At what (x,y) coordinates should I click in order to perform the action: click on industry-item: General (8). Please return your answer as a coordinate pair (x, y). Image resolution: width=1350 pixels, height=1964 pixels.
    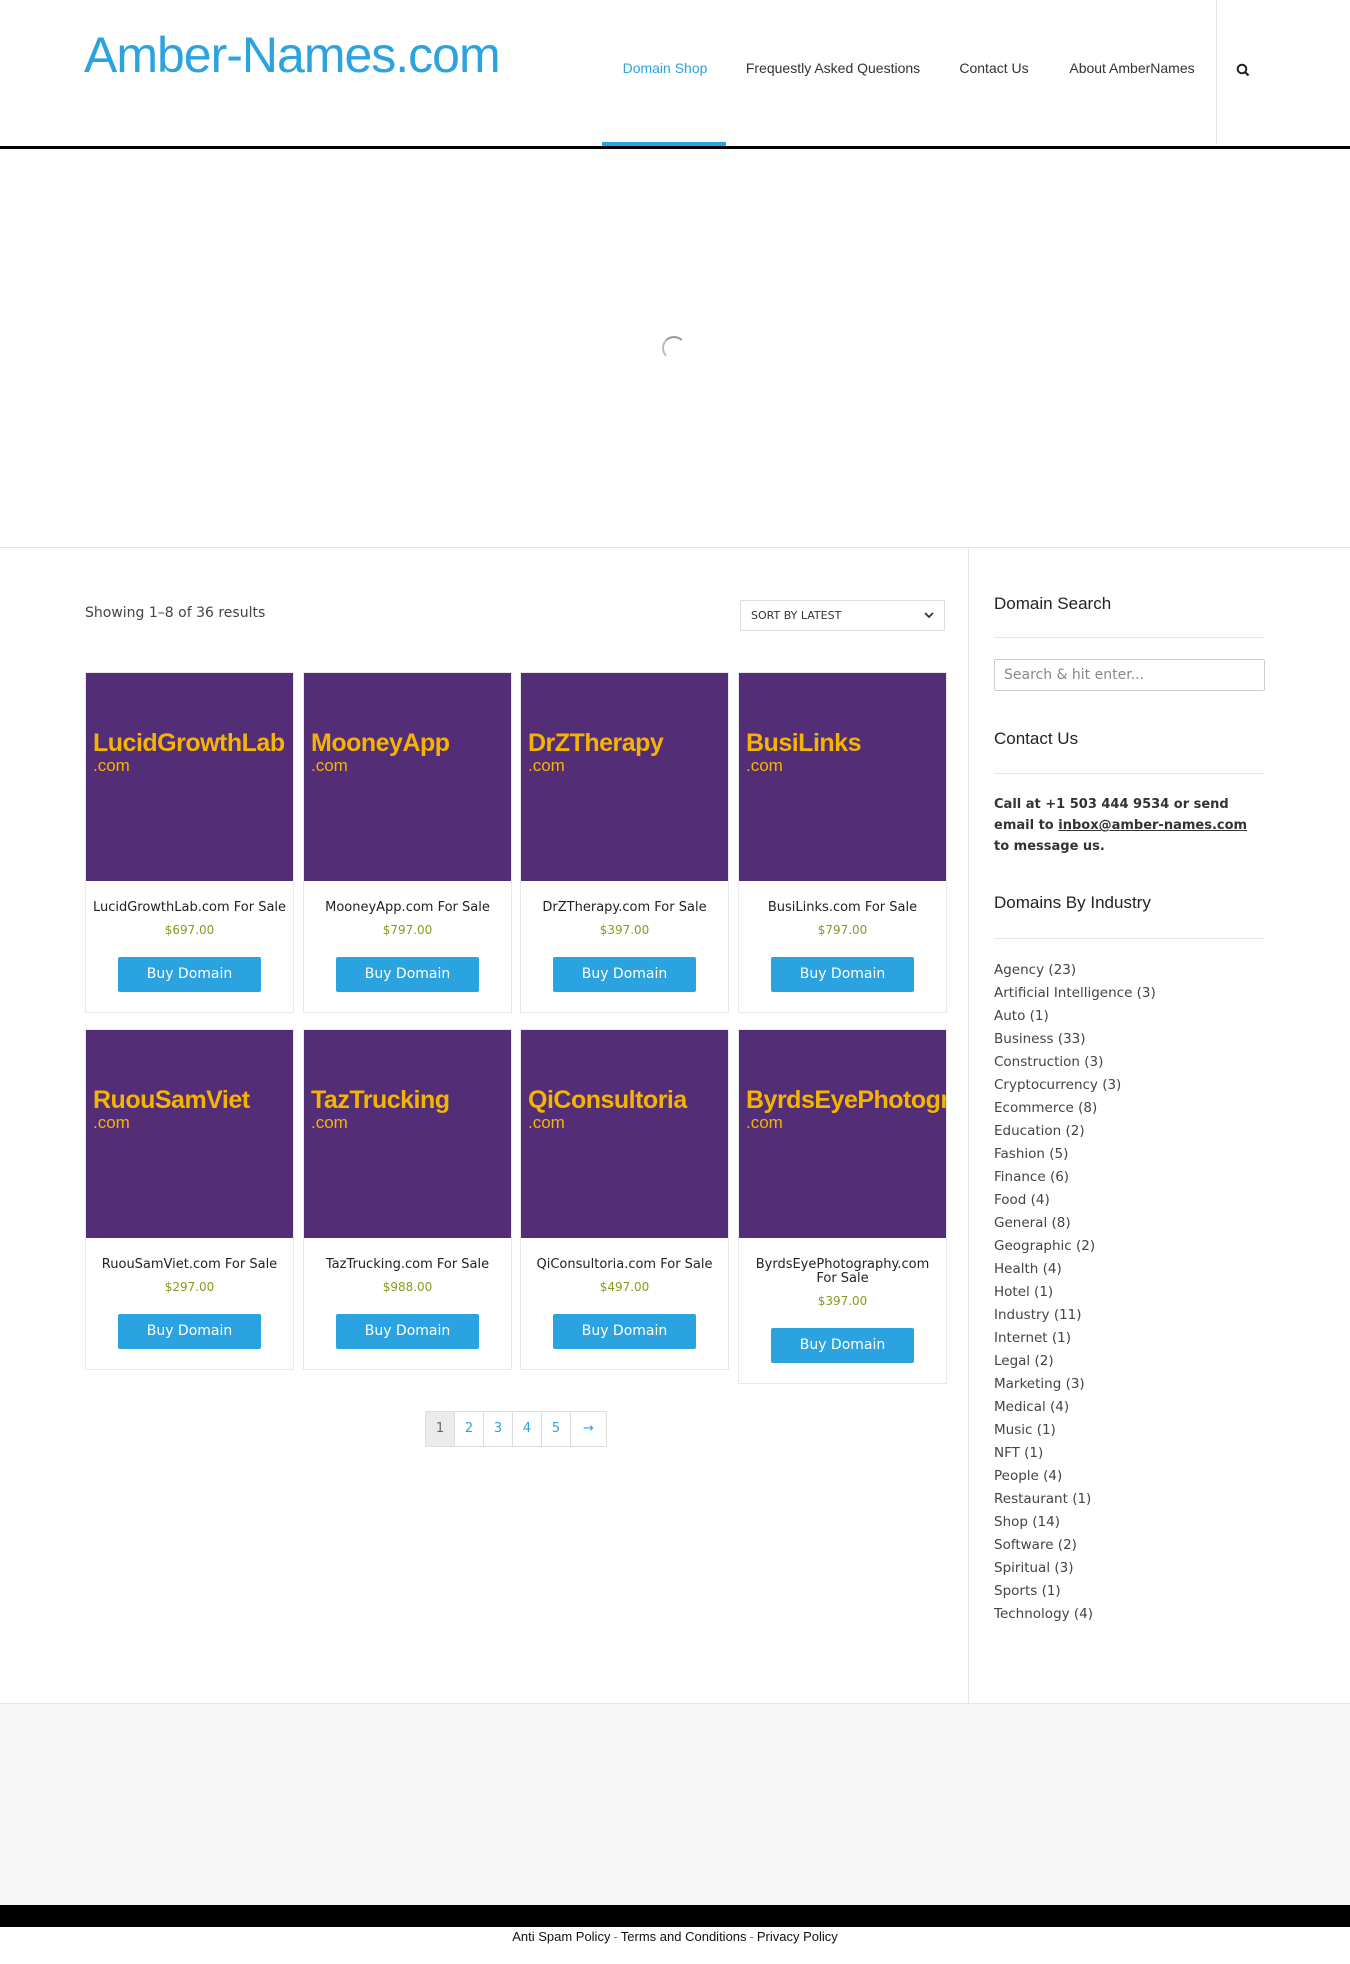
    Looking at the image, I should click on (1032, 1223).